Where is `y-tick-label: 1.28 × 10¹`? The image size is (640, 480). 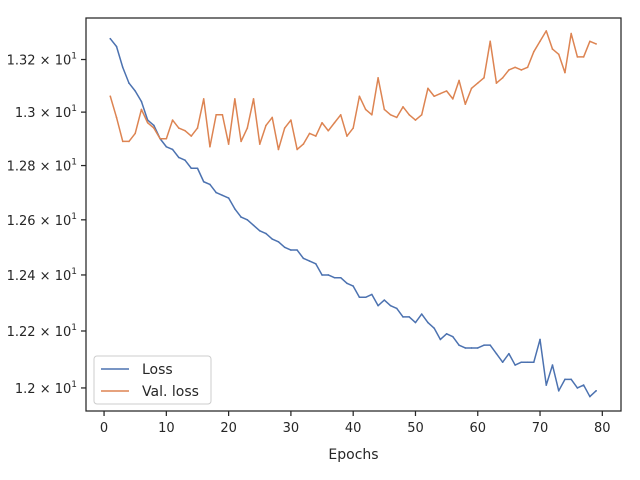
y-tick-label: 1.28 × 10¹ is located at coordinates (42, 166).